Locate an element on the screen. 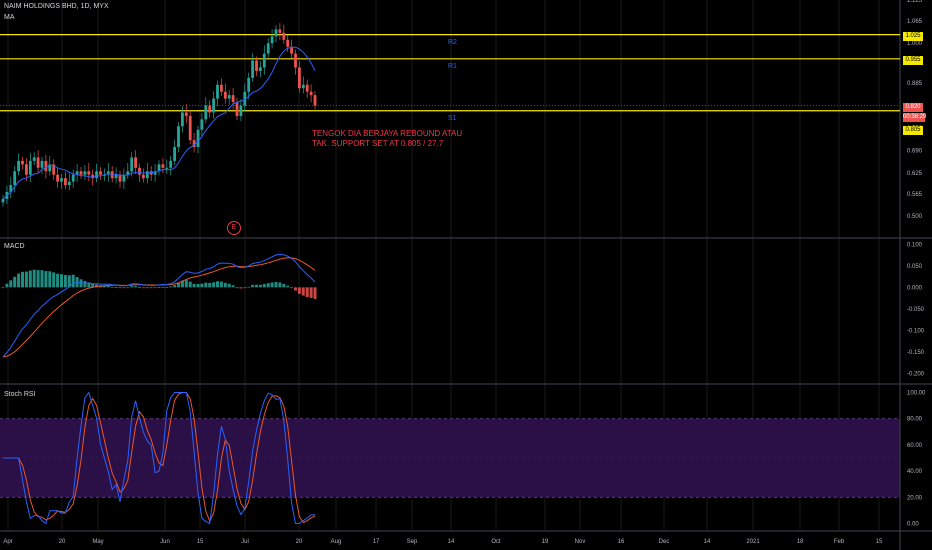  price-axis-tick-label: 0.885 is located at coordinates (915, 84).